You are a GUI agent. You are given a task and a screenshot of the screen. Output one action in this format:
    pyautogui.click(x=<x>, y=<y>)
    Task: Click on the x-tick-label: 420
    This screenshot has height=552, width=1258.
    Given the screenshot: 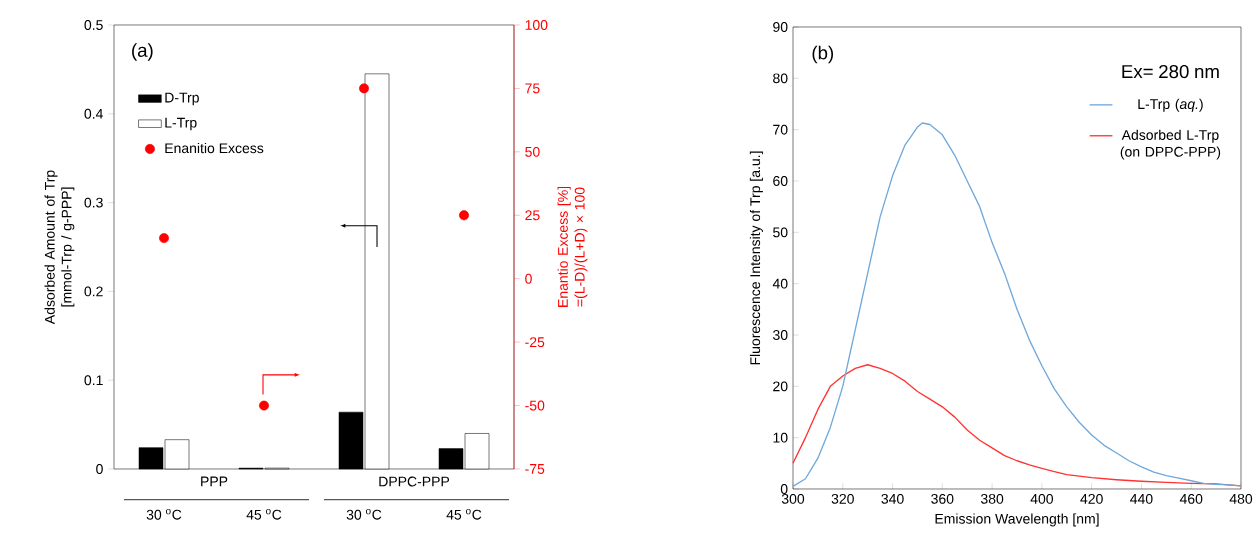 What is the action you would take?
    pyautogui.click(x=1091, y=498)
    